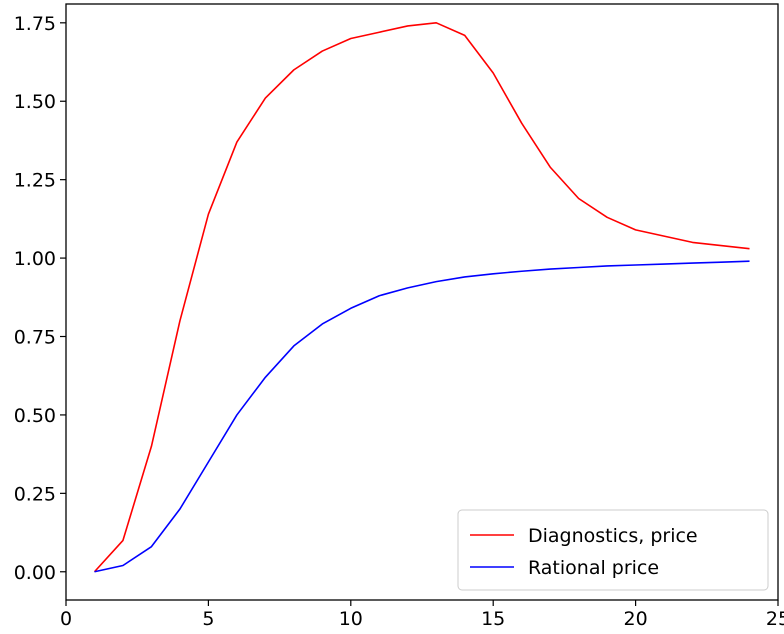  Describe the element at coordinates (35, 24) in the screenshot. I see `y-tick-label: 1.75` at that location.